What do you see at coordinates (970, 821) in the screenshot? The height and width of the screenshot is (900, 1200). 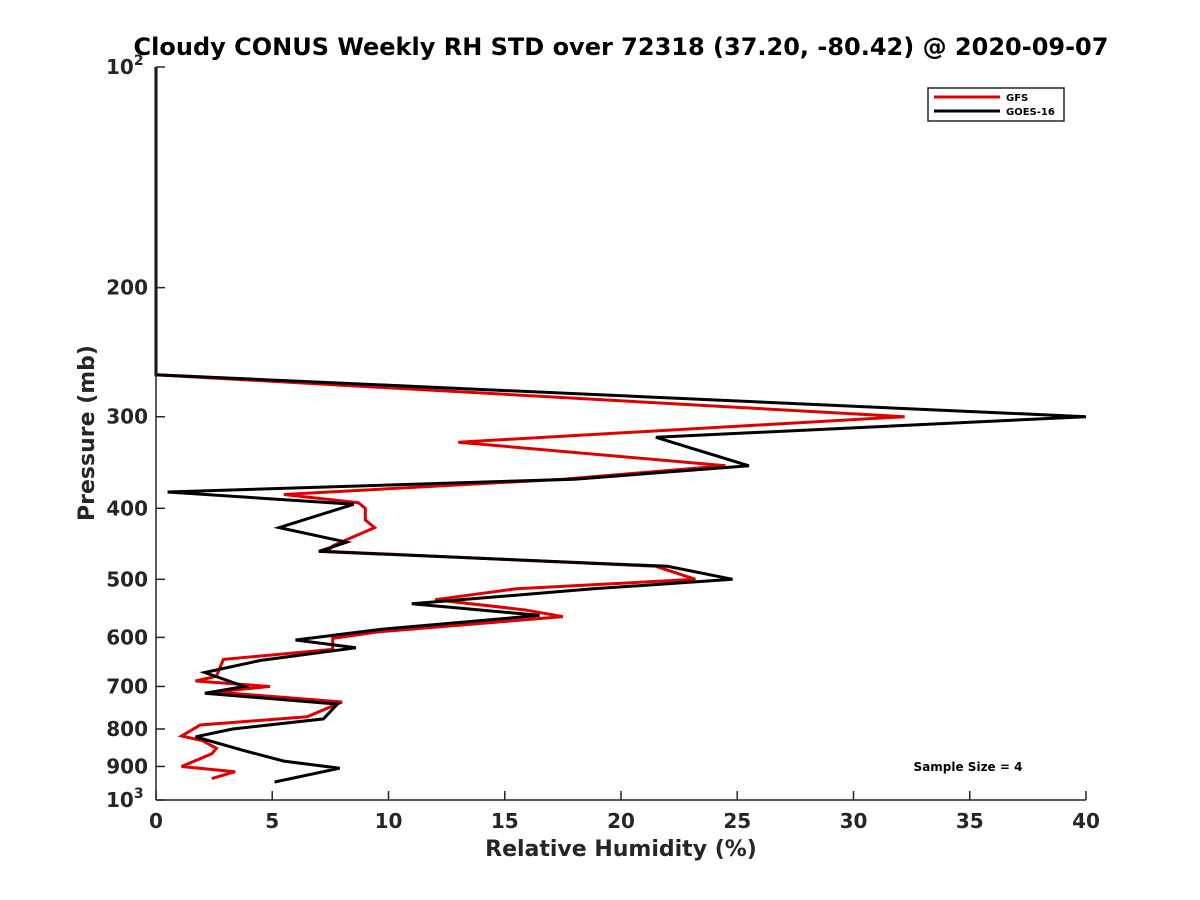 I see `x-tick-label: 35` at bounding box center [970, 821].